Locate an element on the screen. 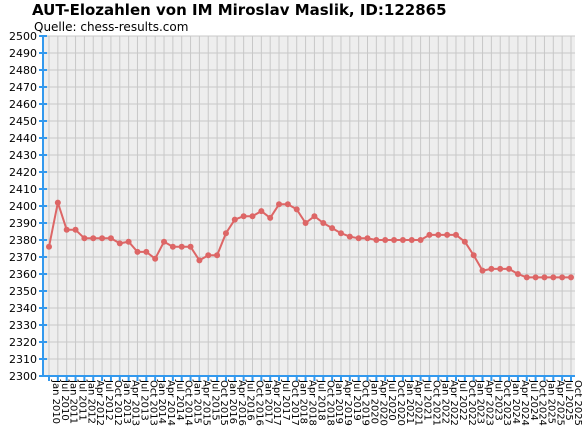 The width and height of the screenshot is (583, 445). y-tick-label: 2380 is located at coordinates (23, 240).